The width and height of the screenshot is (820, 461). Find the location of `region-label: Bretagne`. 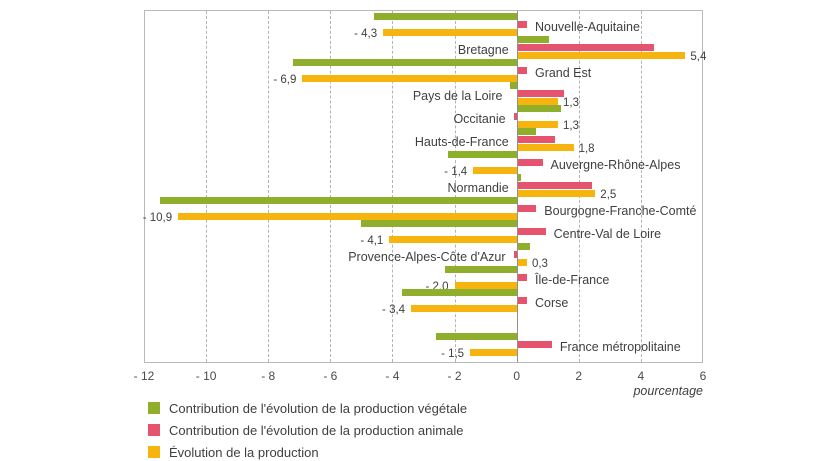

region-label: Bretagne is located at coordinates (483, 50).